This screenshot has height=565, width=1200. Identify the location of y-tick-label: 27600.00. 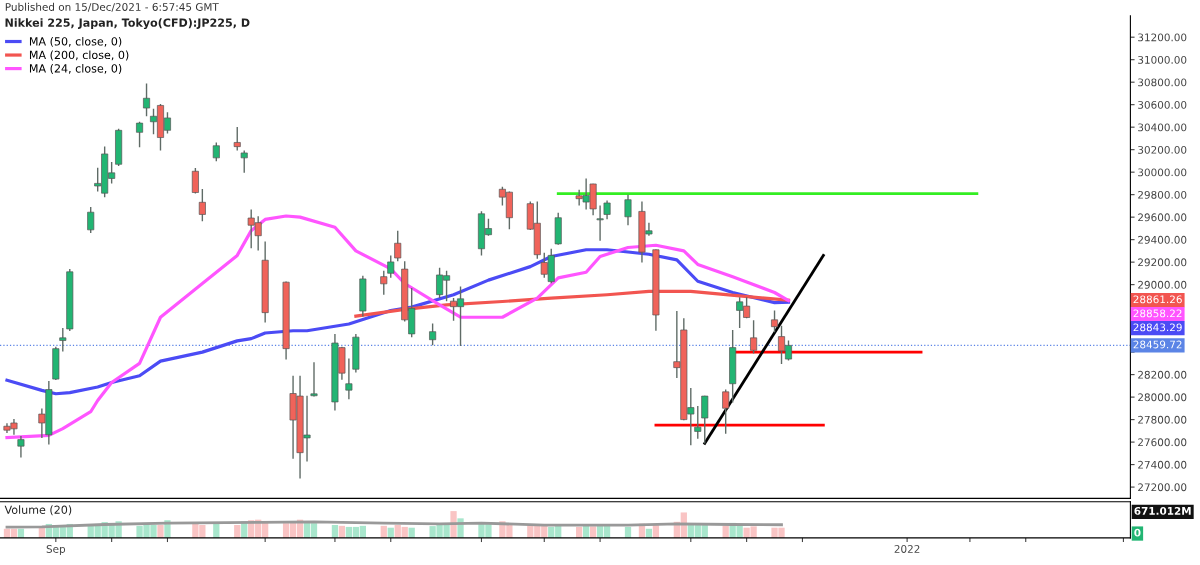
(1162, 442).